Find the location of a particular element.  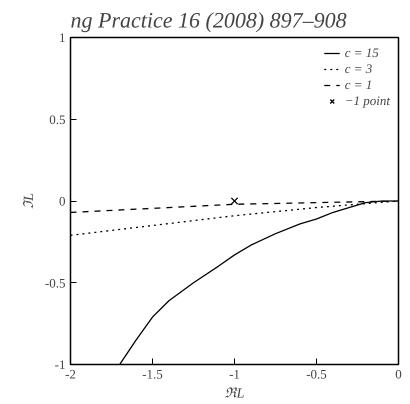

y-tick-label: 1 is located at coordinates (62, 37).